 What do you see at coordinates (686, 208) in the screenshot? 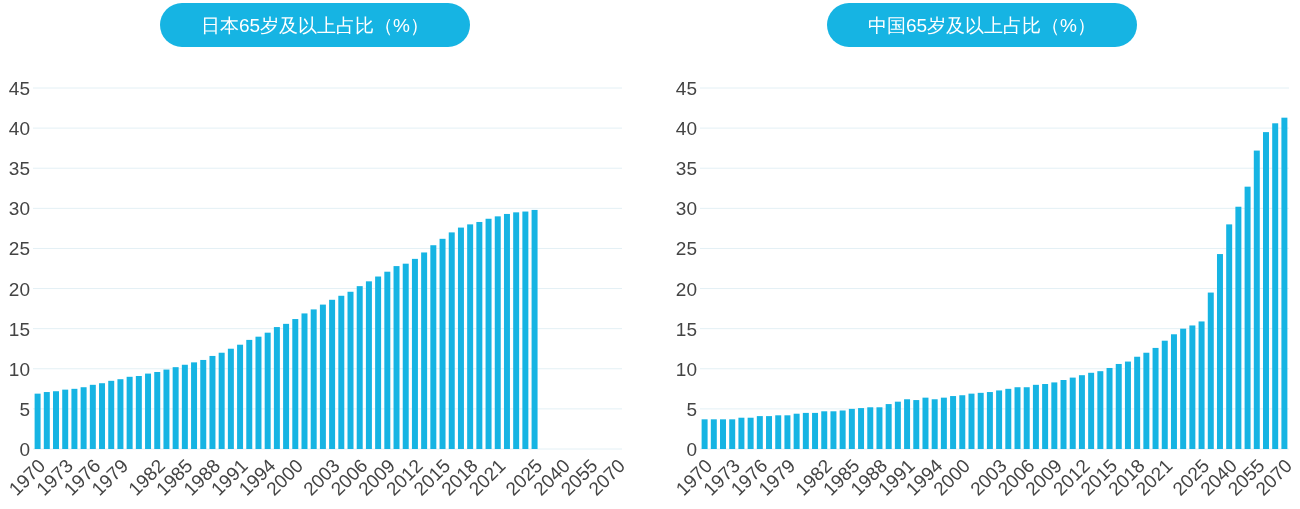
I see `y-tick-label: 30` at bounding box center [686, 208].